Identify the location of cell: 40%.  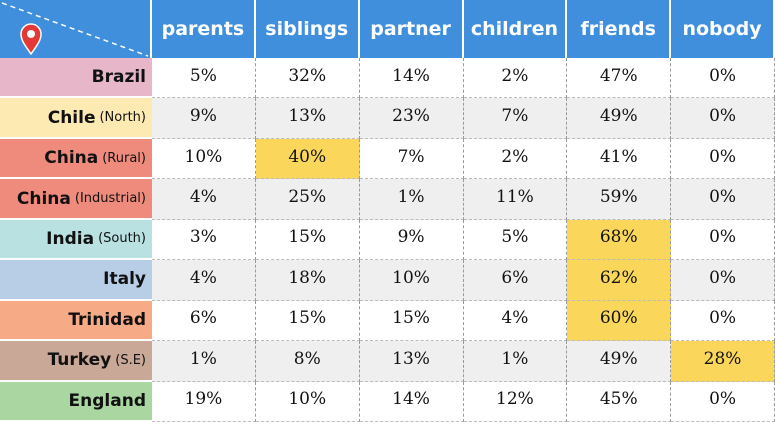
(307, 159).